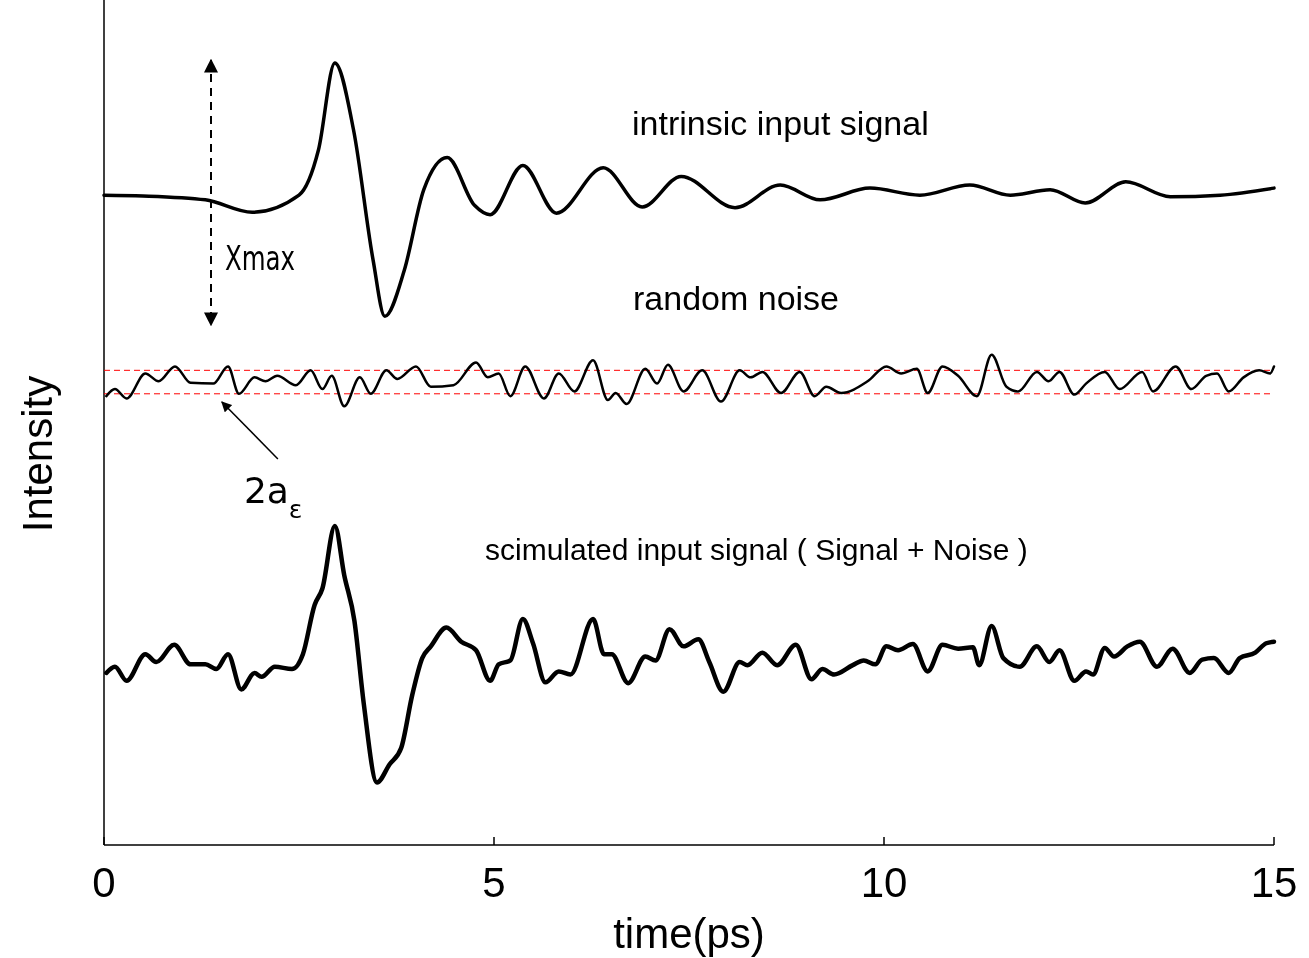 Image resolution: width=1309 pixels, height=958 pixels. What do you see at coordinates (1274, 882) in the screenshot?
I see `x-tick-label: 15` at bounding box center [1274, 882].